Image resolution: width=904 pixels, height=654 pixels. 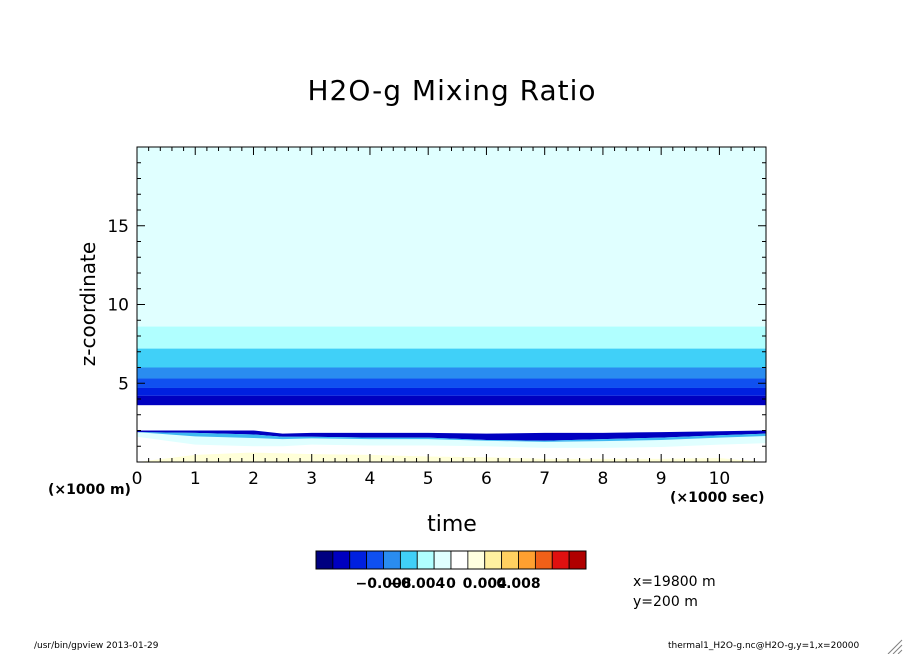 I want to click on footer-command: /usr/bin/gpview 2013-01-29, so click(x=96, y=646).